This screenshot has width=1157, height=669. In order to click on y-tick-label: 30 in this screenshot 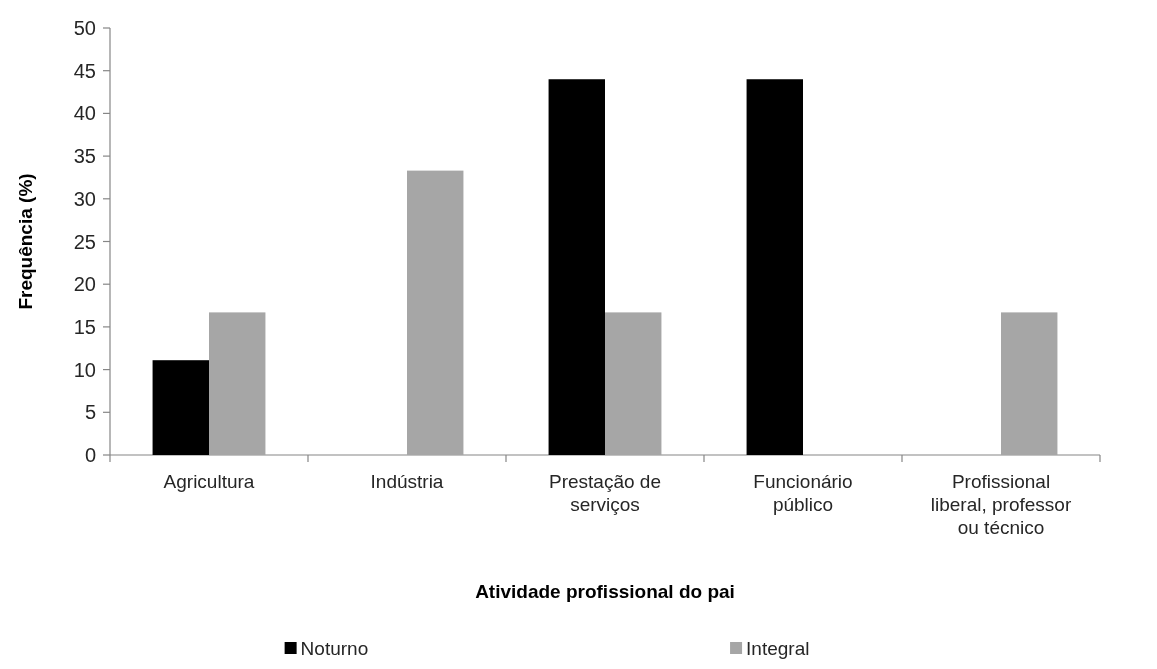, I will do `click(84, 198)`.